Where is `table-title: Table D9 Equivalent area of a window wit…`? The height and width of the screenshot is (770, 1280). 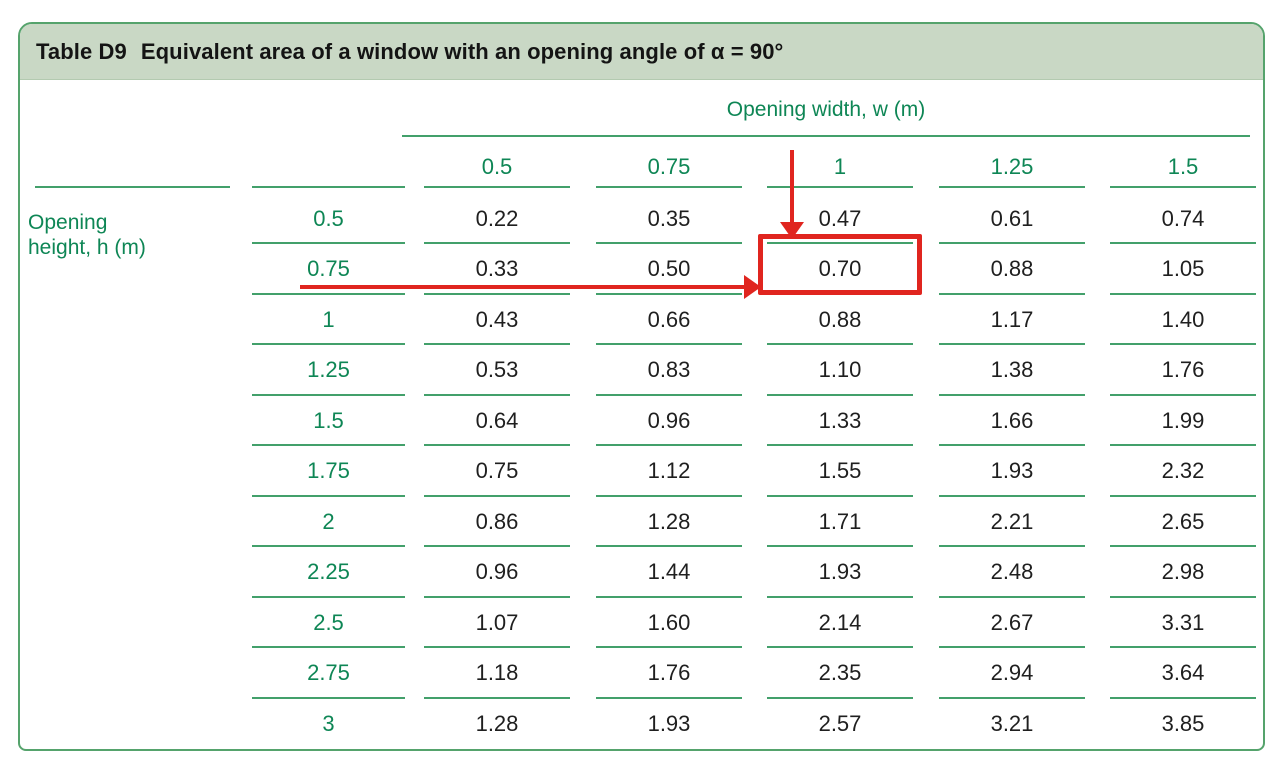 table-title: Table D9 Equivalent area of a window wit… is located at coordinates (641, 52).